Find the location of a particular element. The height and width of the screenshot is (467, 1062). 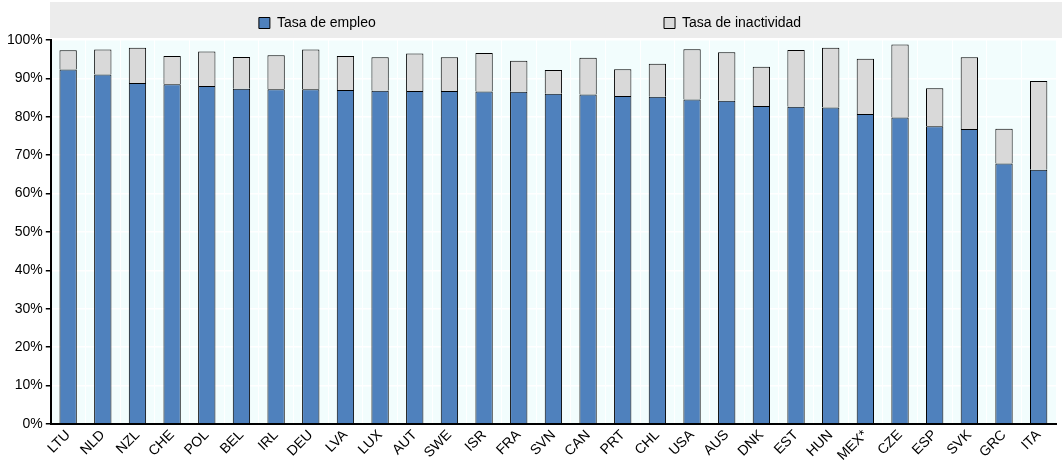

y-tick-label: 100% is located at coordinates (24, 38).